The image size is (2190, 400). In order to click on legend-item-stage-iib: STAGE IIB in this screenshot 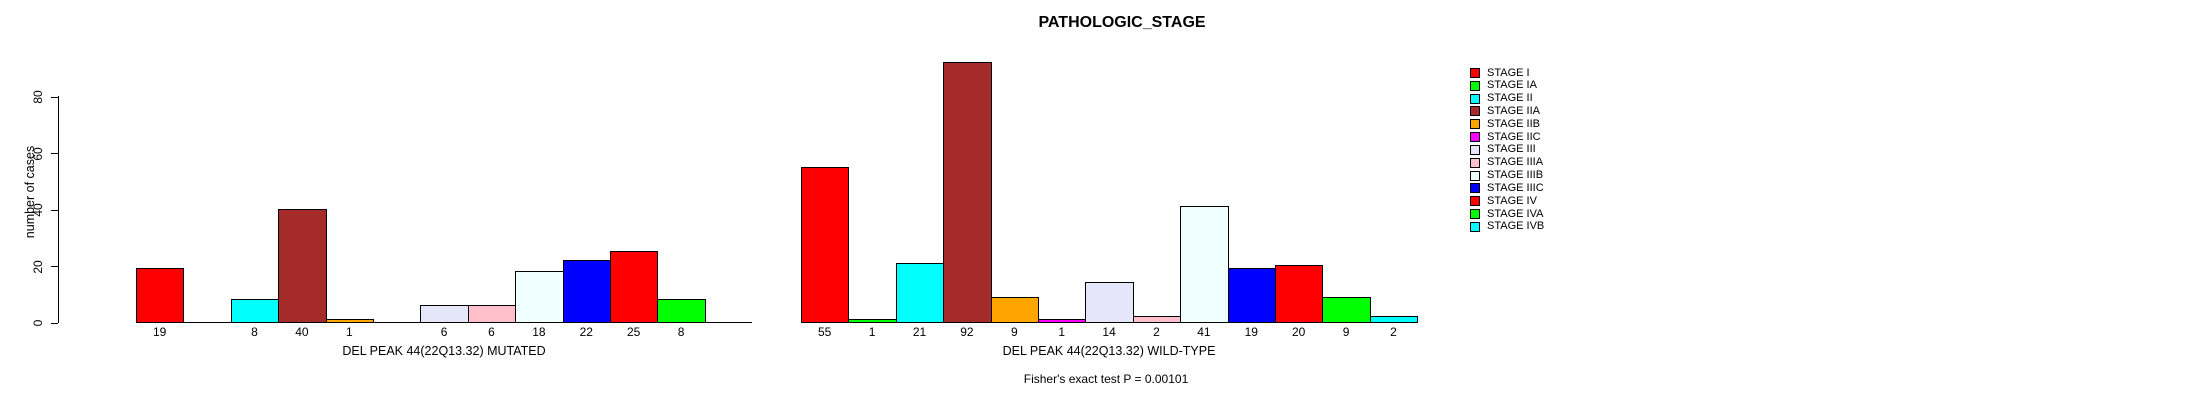, I will do `click(1505, 124)`.